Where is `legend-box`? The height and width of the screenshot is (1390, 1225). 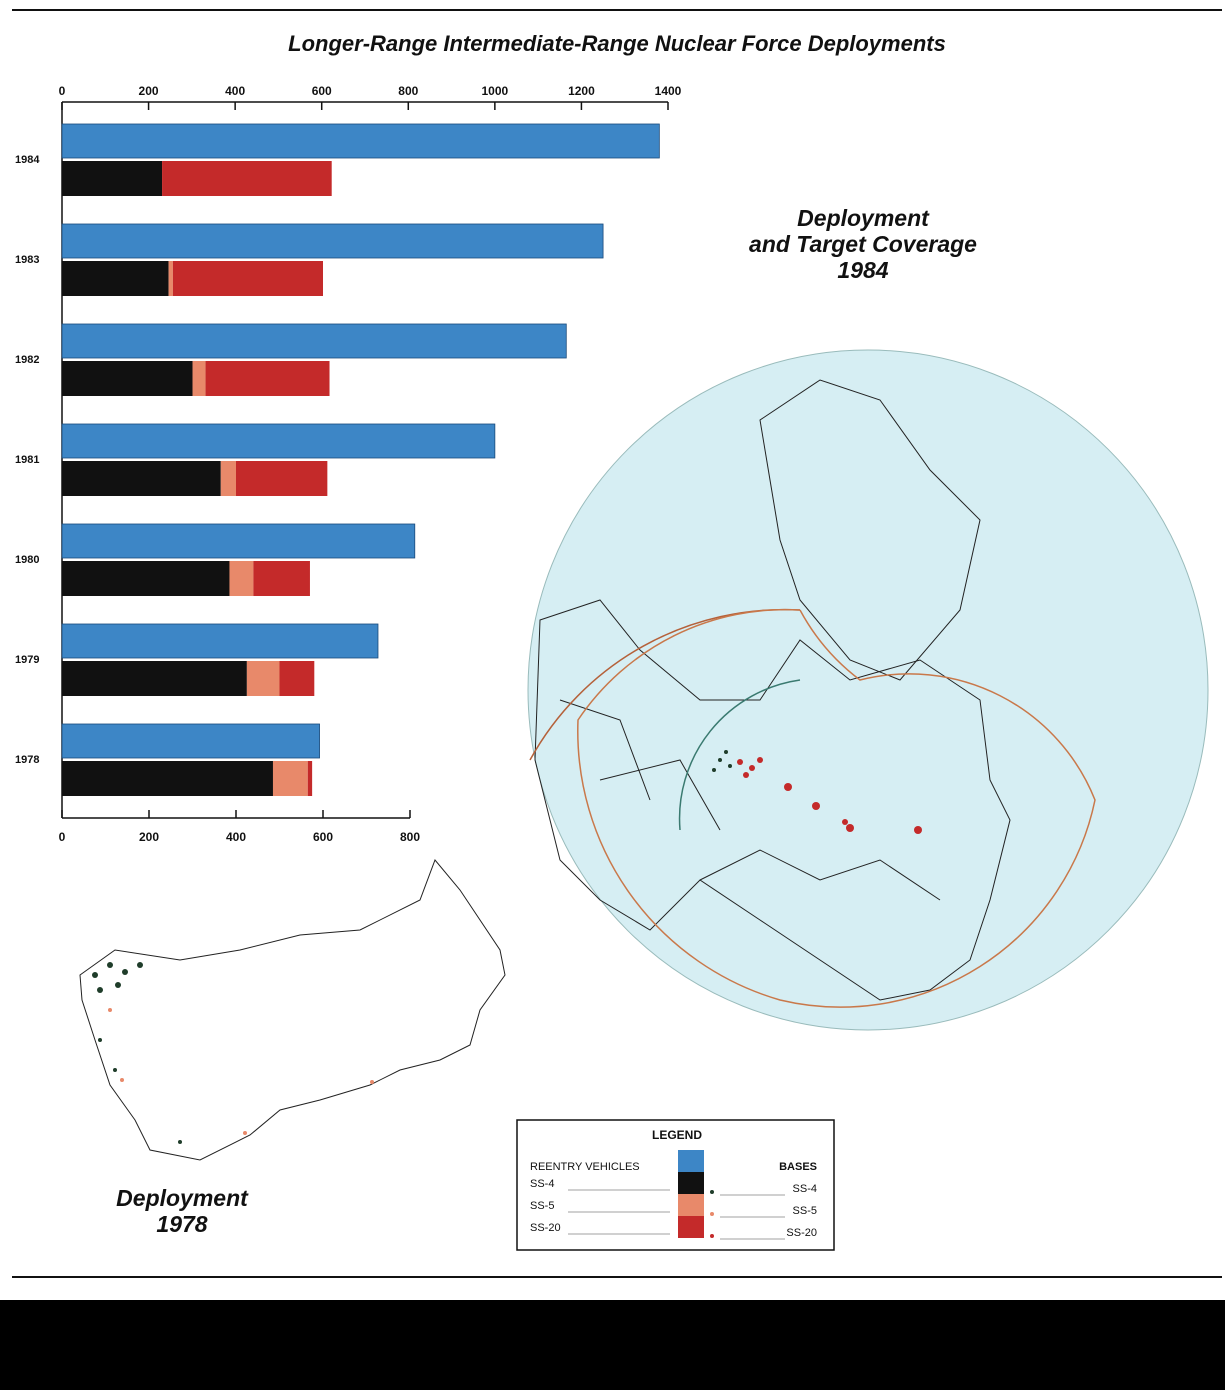
legend-box is located at coordinates (675, 1185).